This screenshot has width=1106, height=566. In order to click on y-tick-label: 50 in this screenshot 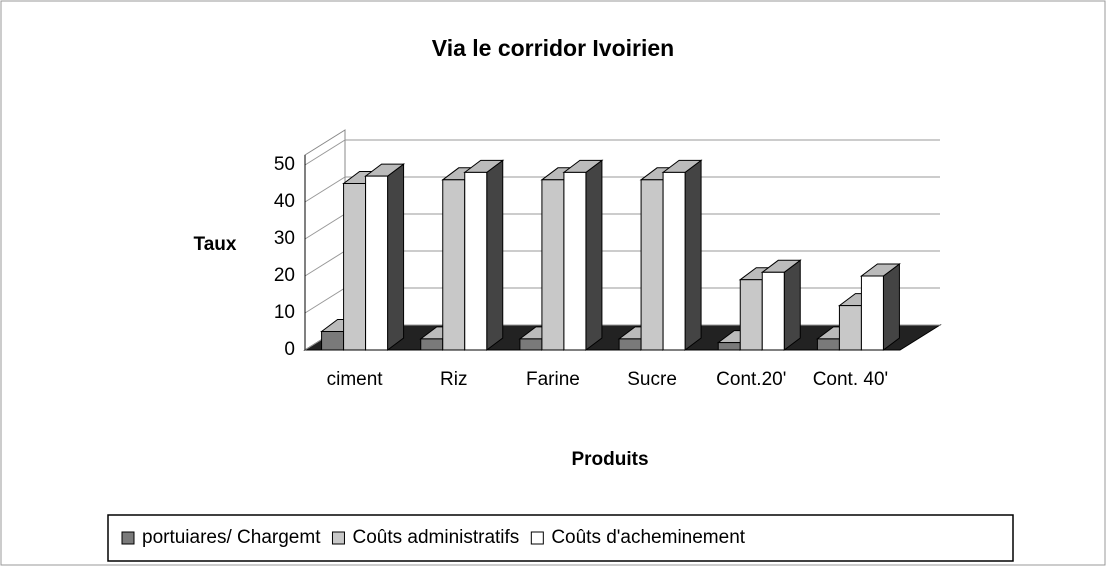, I will do `click(284, 164)`.